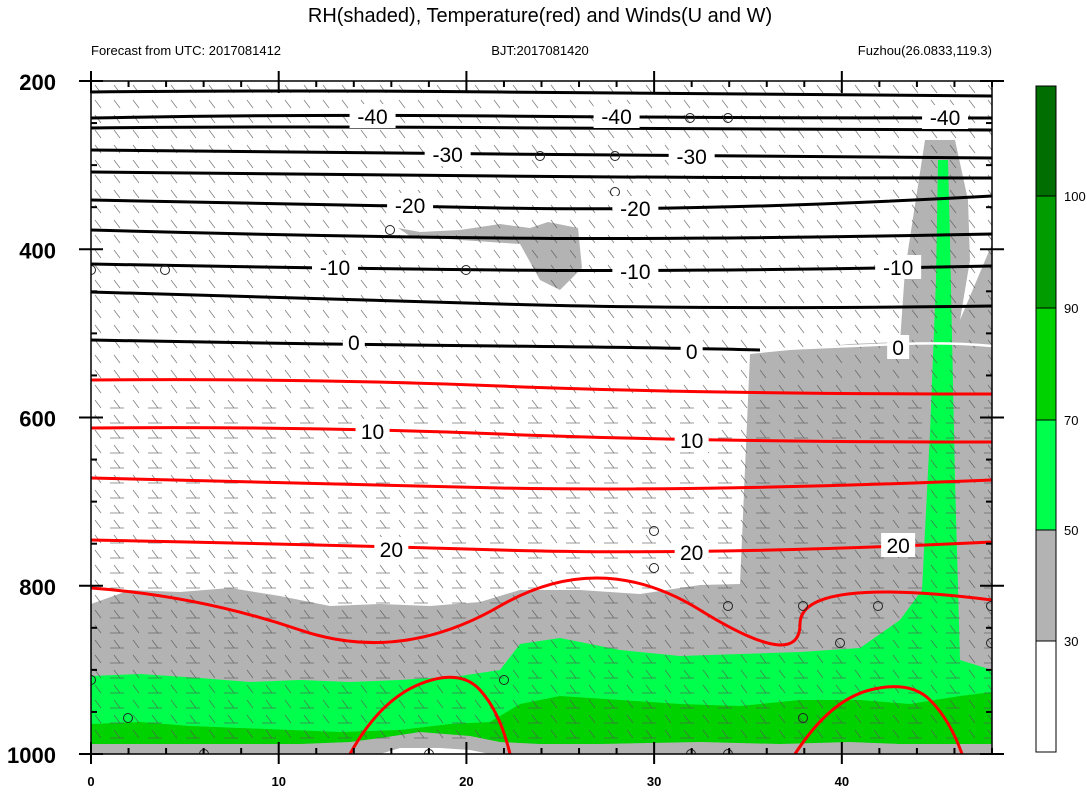  I want to click on contour-label-background, so click(691, 440).